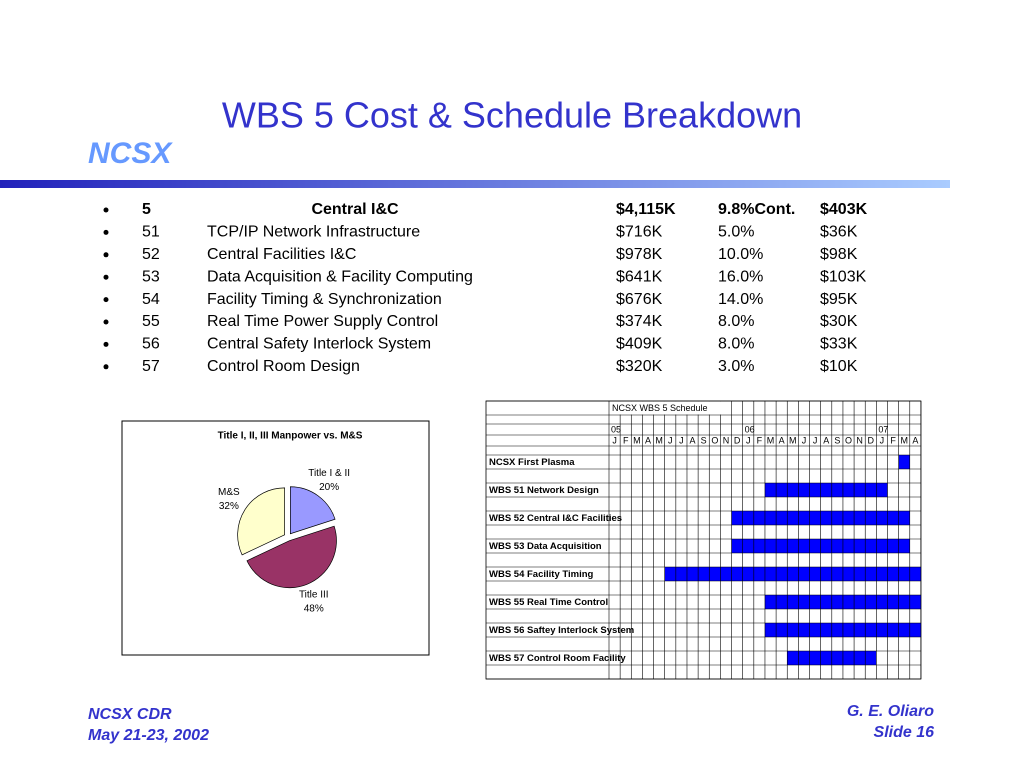 This screenshot has width=1024, height=768. I want to click on row-cell: 53, so click(151, 276).